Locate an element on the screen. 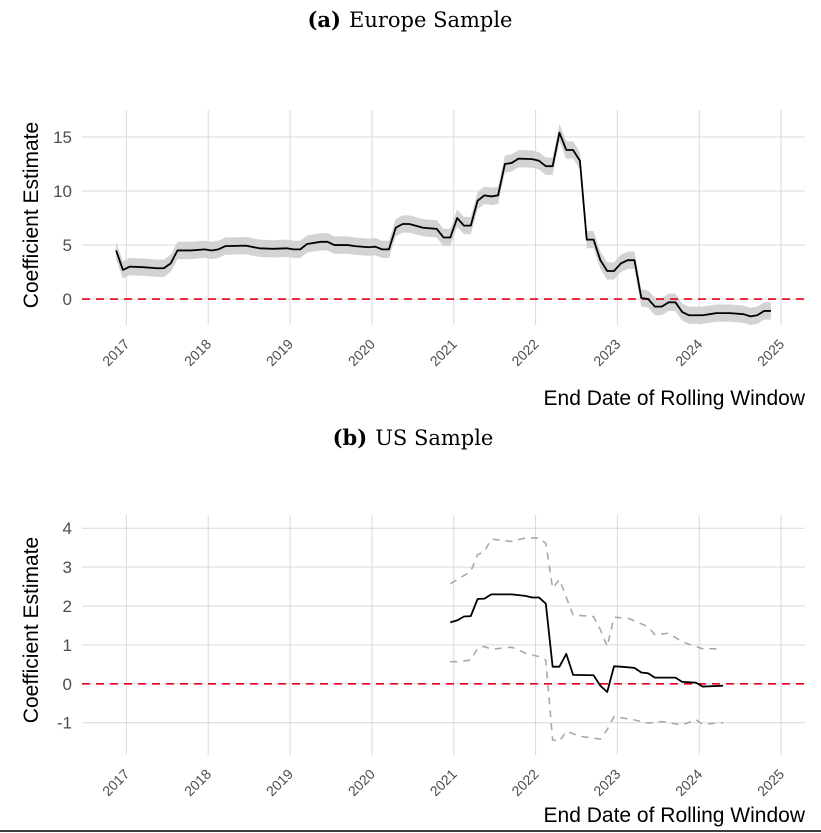  upper-line is located at coordinates (583, 593).